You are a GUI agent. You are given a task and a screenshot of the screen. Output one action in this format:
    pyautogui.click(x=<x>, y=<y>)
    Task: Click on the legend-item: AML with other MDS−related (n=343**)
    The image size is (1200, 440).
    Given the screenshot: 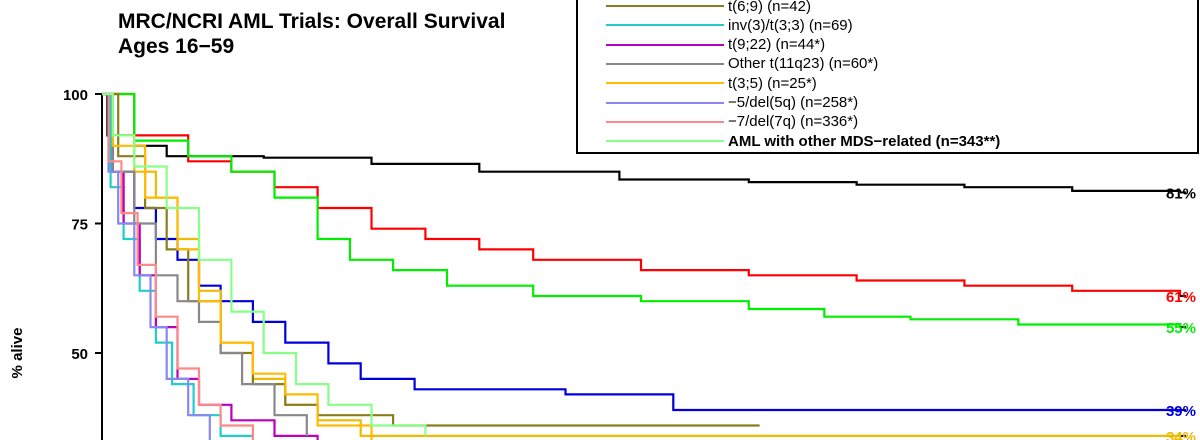 What is the action you would take?
    pyautogui.click(x=803, y=141)
    